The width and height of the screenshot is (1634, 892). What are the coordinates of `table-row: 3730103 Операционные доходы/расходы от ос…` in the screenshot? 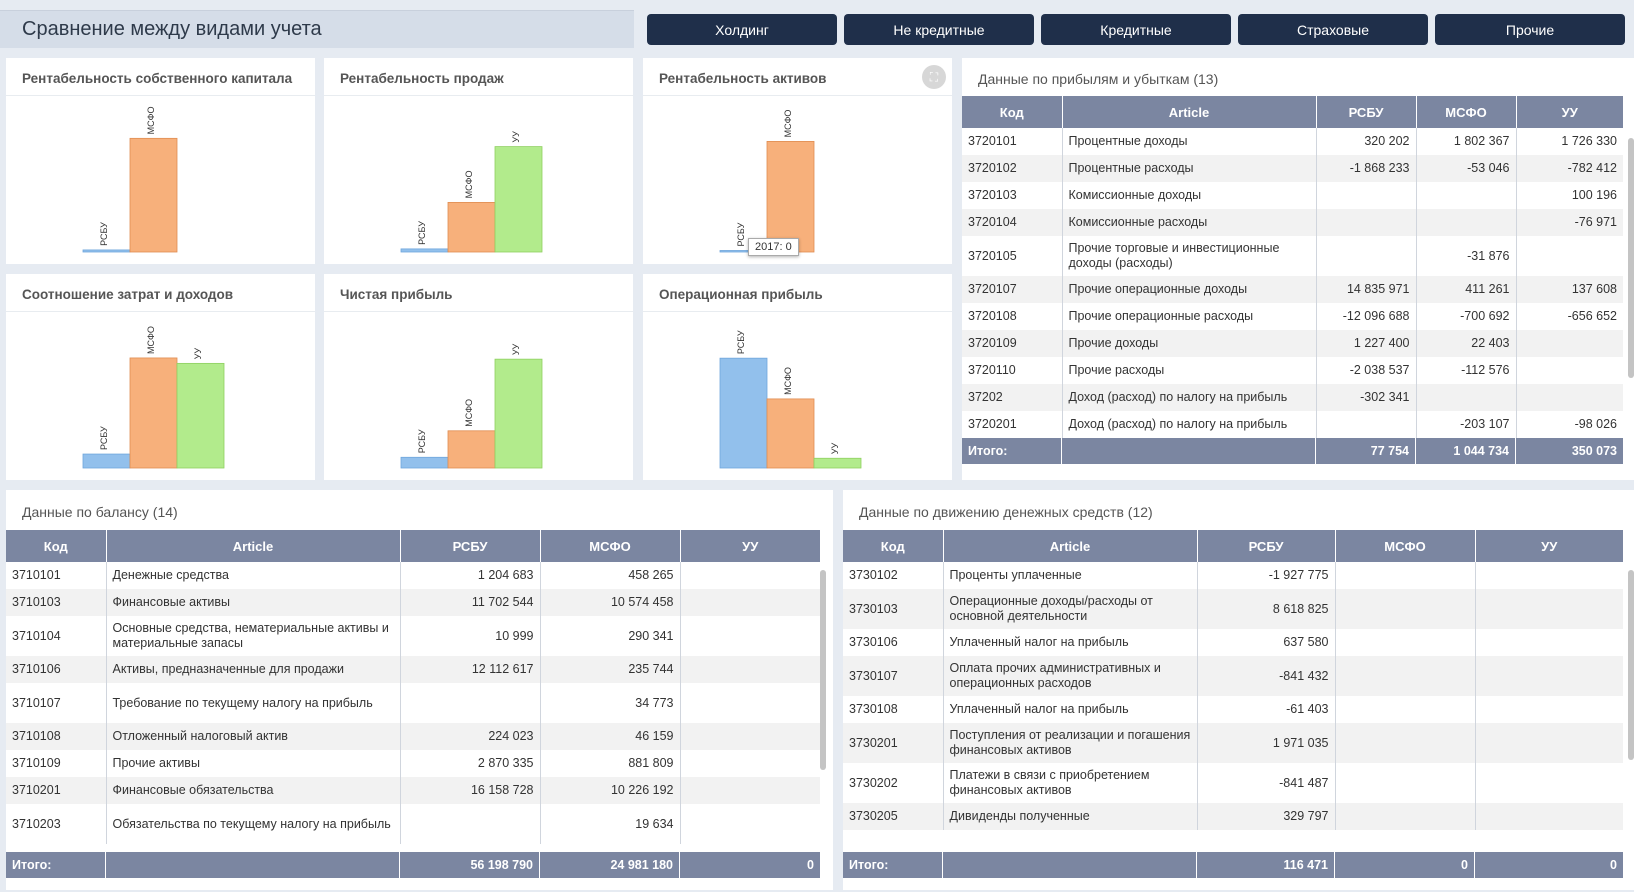 It's located at (1233, 609).